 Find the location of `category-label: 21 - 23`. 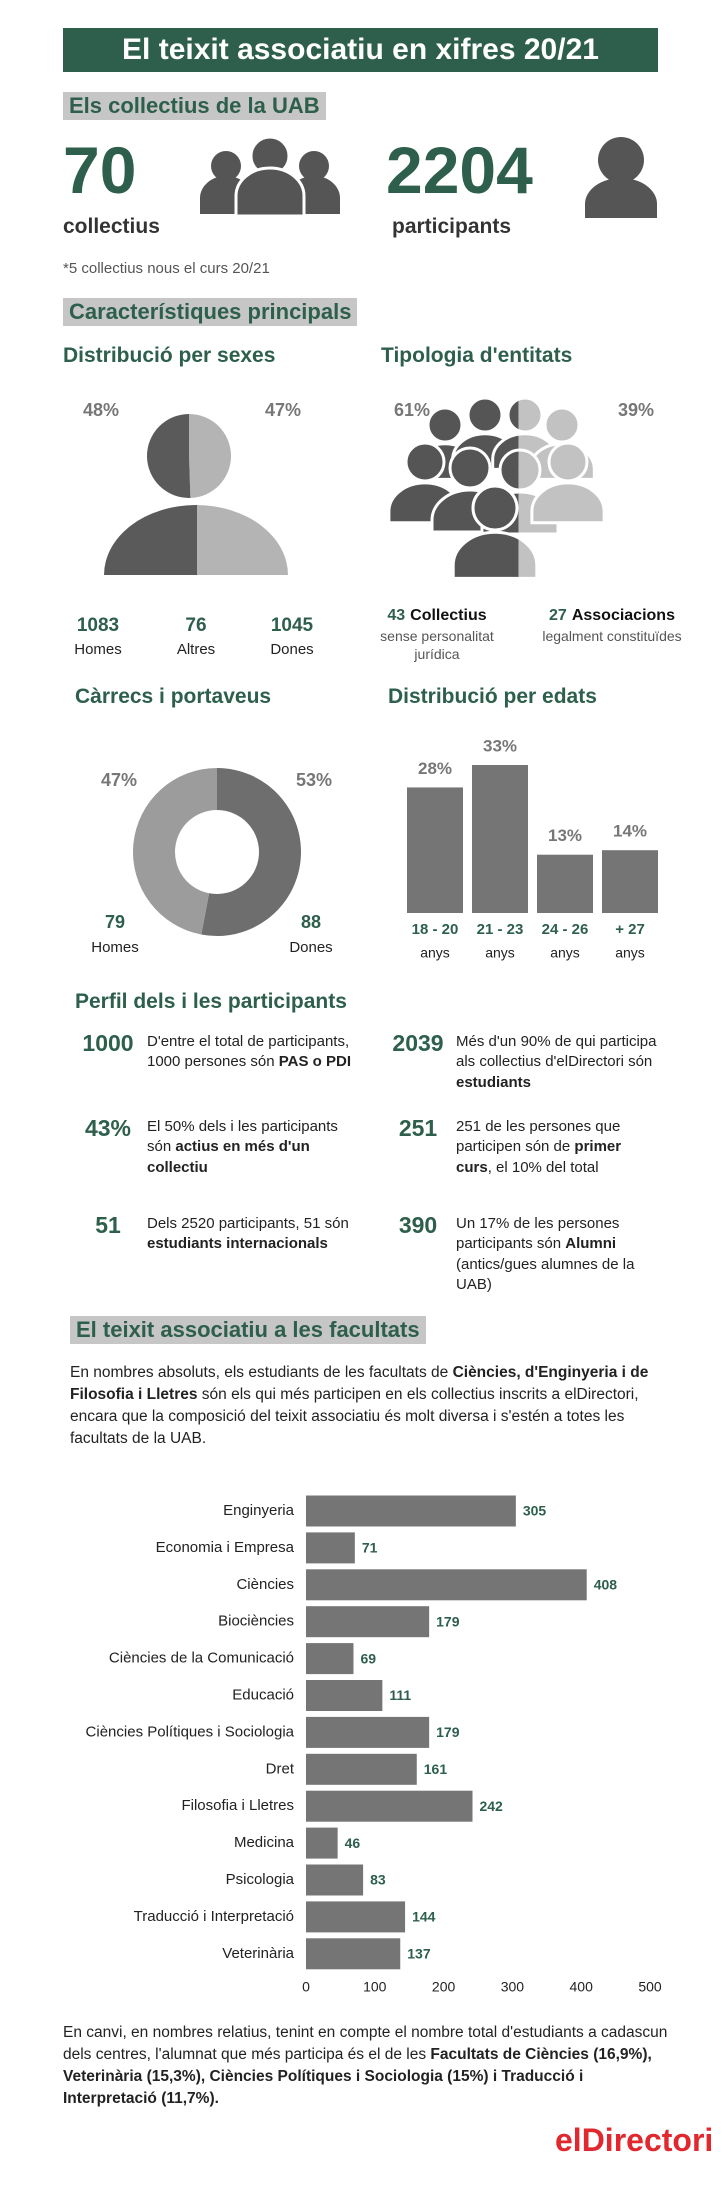

category-label: 21 - 23 is located at coordinates (500, 929).